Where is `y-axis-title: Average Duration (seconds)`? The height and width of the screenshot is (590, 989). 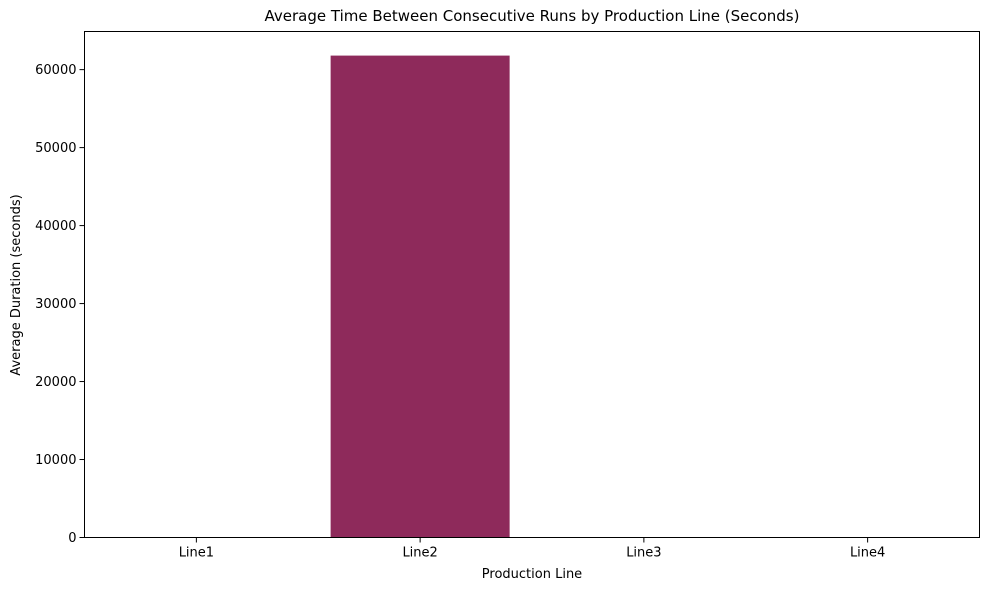
y-axis-title: Average Duration (seconds) is located at coordinates (16, 284).